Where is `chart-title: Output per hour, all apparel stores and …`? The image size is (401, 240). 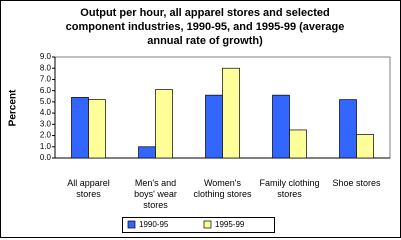
chart-title: Output per hour, all apparel stores and … is located at coordinates (205, 27).